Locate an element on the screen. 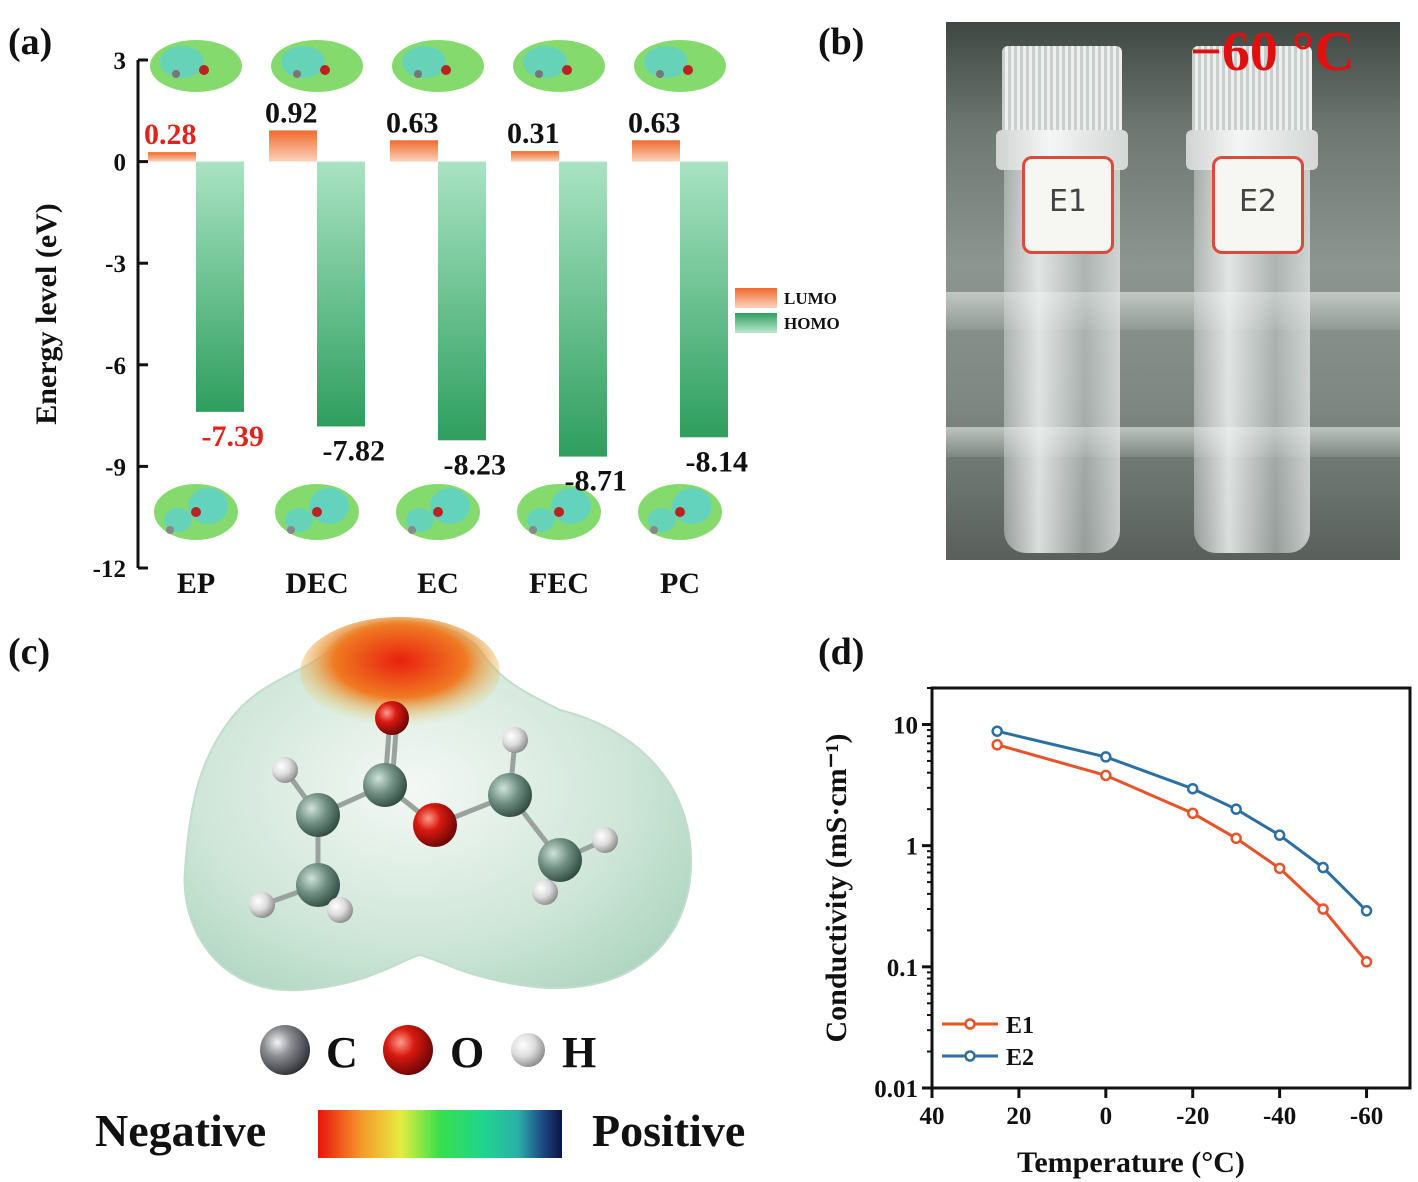  esp-scale-negative: Negative is located at coordinates (180, 1130).